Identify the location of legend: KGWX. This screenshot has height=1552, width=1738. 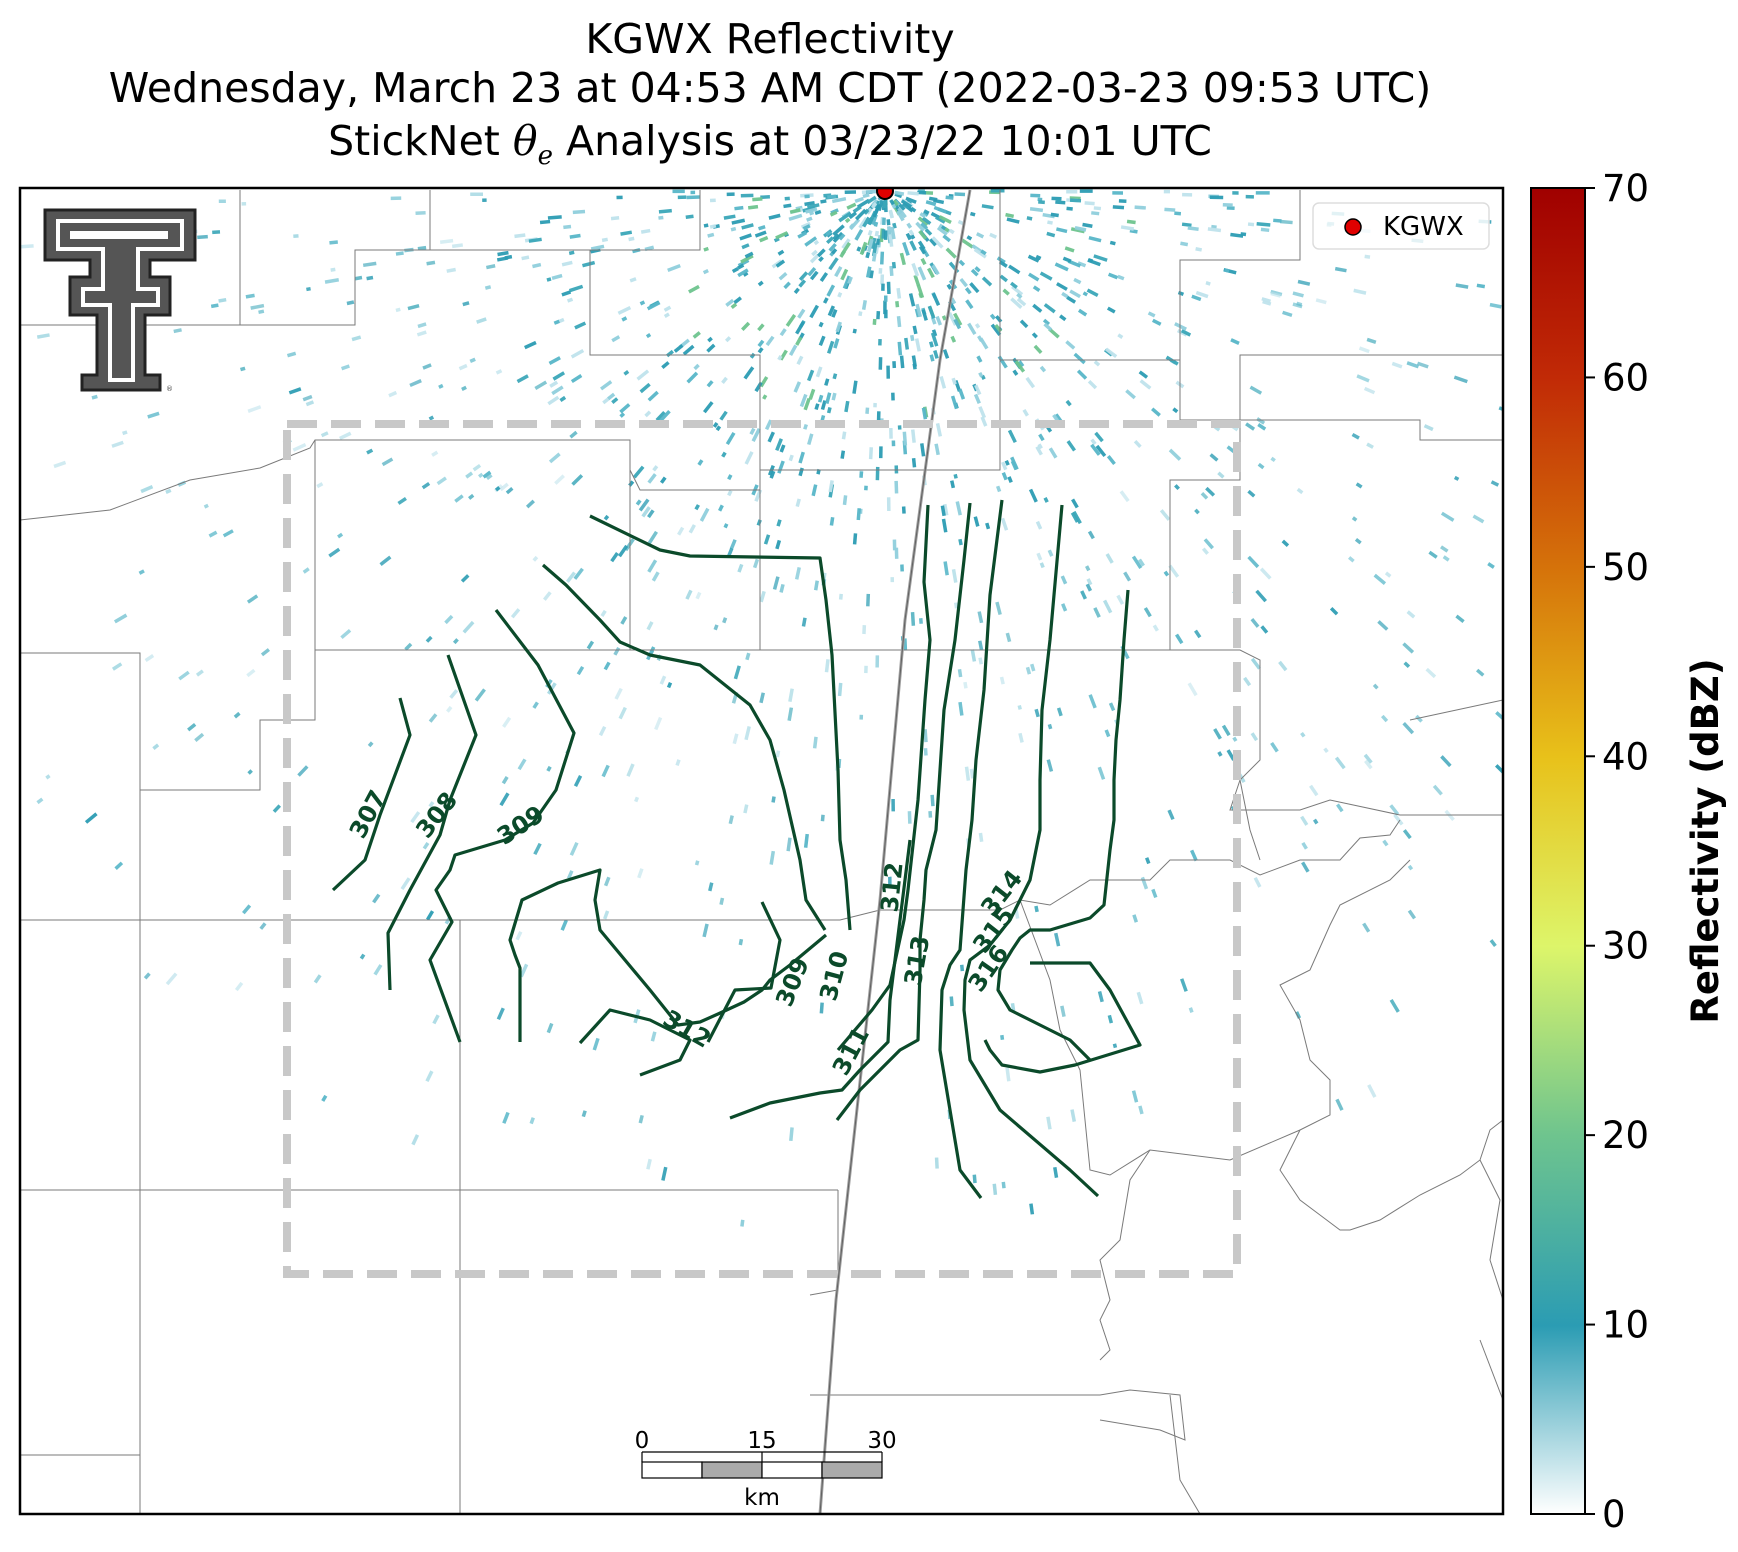
(1401, 226).